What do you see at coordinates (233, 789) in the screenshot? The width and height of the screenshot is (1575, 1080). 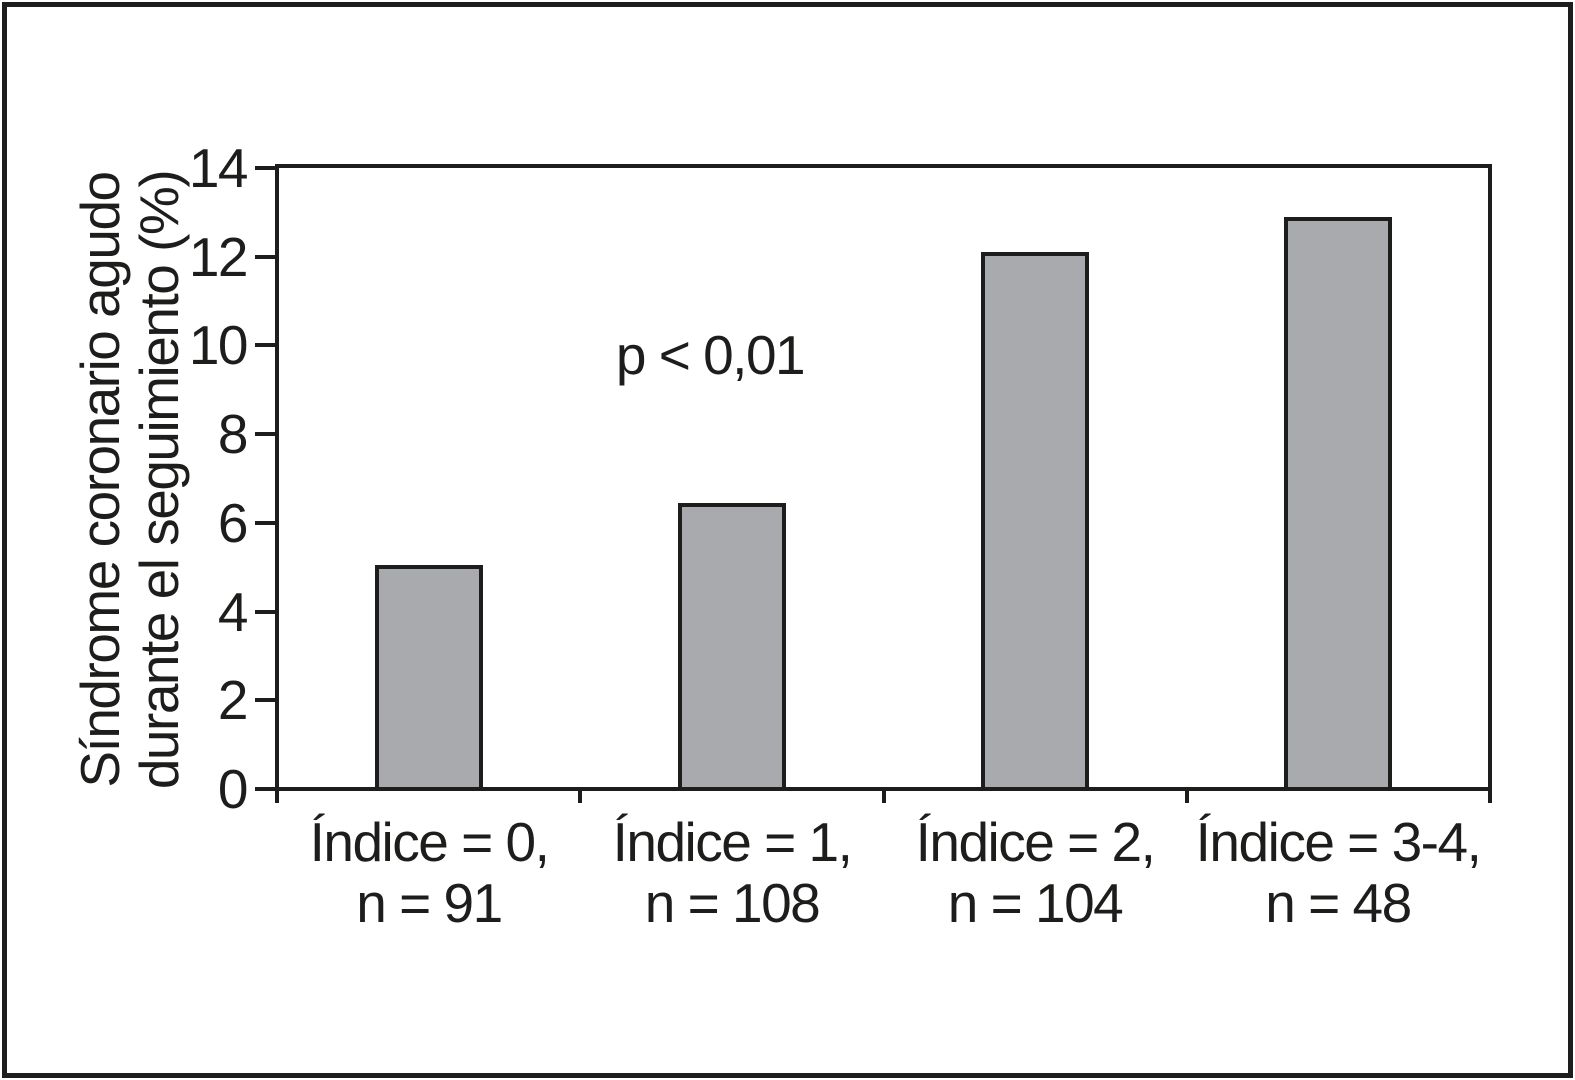 I see `y-tick-label: 0` at bounding box center [233, 789].